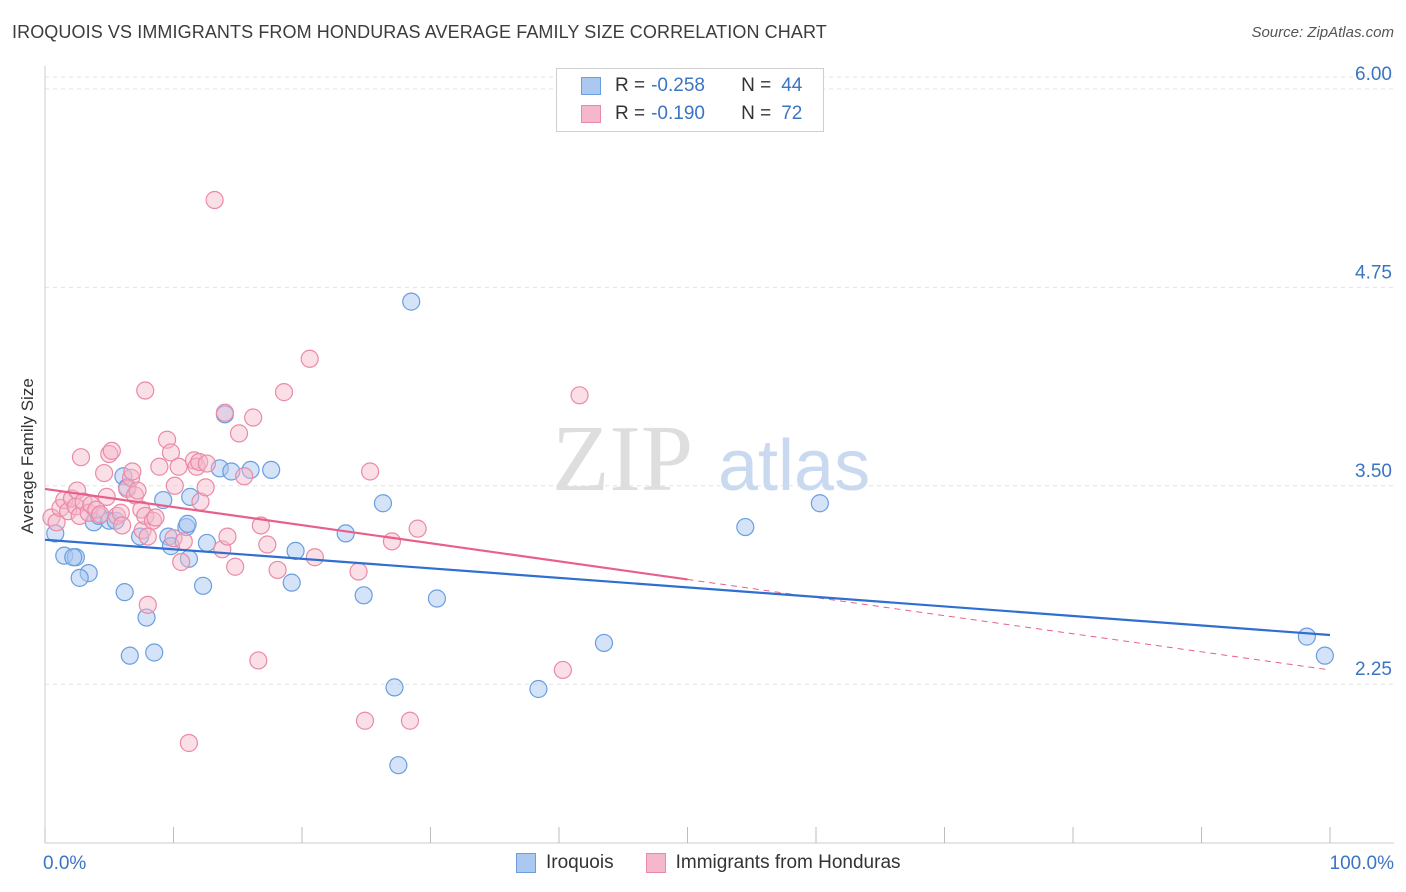  I want to click on watermark: ZIP atlas, so click(711, 459).